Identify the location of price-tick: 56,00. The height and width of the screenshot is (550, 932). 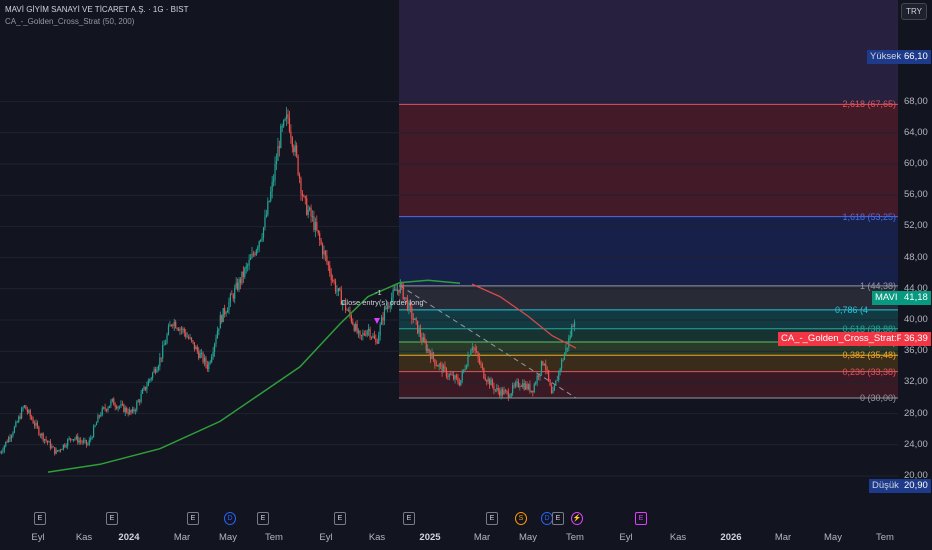
(916, 195).